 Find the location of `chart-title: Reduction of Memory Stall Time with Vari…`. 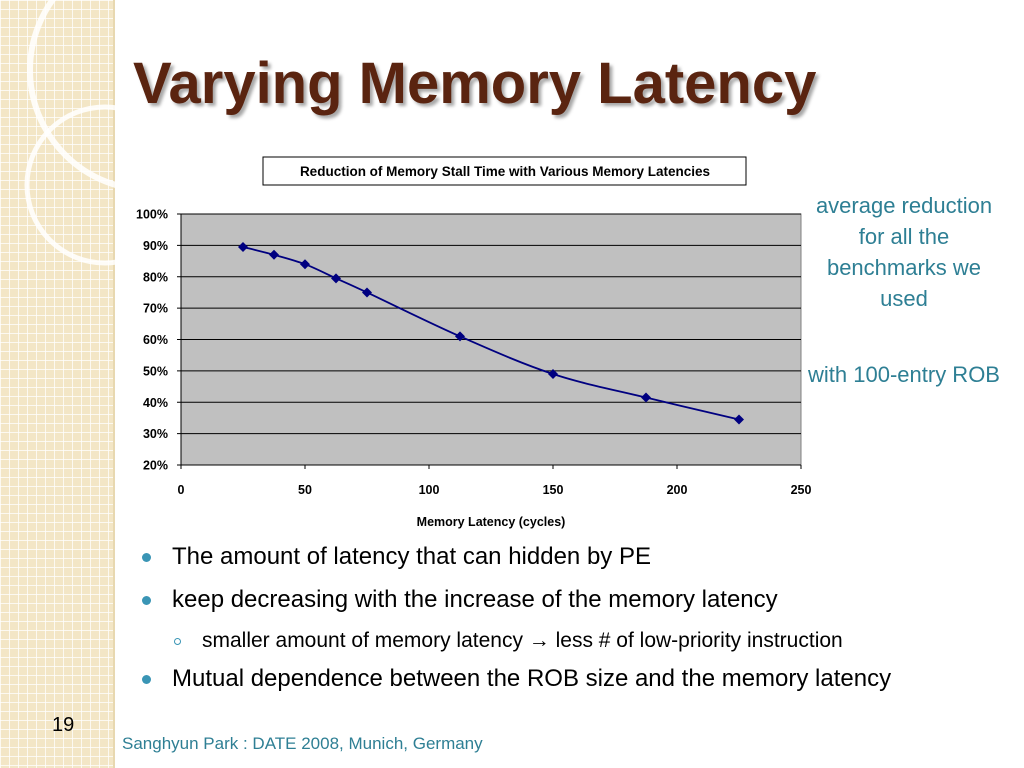

chart-title: Reduction of Memory Stall Time with Vari… is located at coordinates (505, 171).